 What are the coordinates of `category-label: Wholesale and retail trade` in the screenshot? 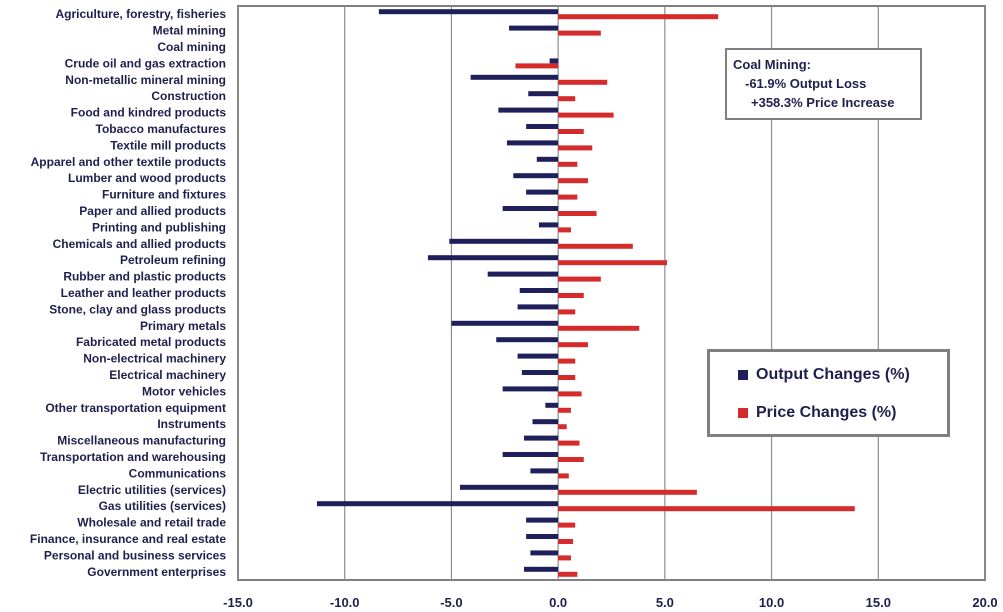 It's located at (151, 523).